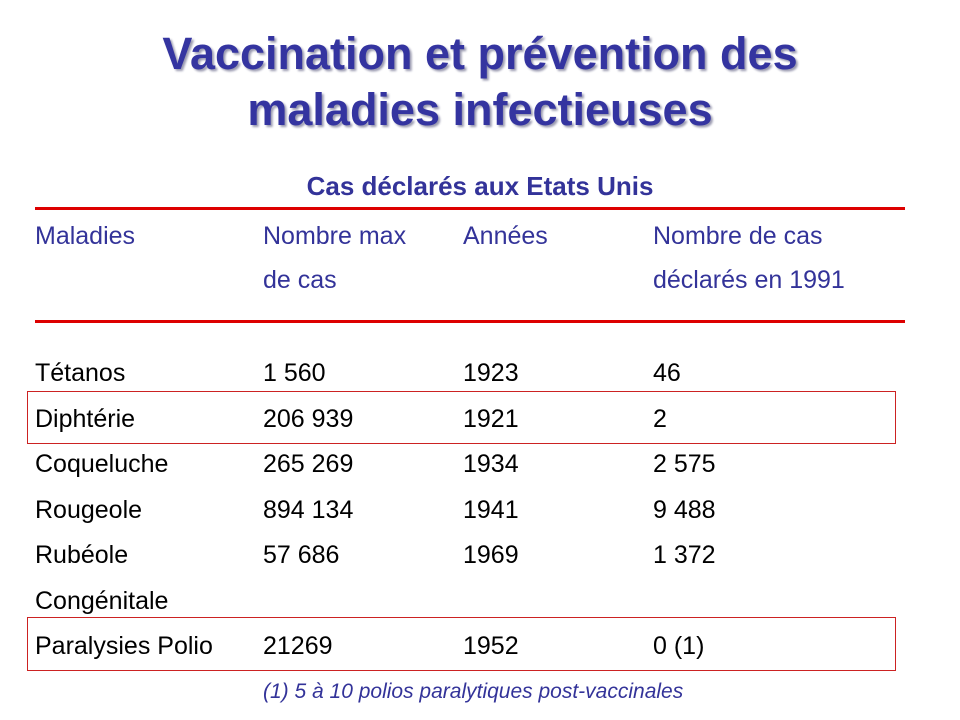 The width and height of the screenshot is (960, 720). What do you see at coordinates (491, 464) in the screenshot?
I see `table-cell: 1934` at bounding box center [491, 464].